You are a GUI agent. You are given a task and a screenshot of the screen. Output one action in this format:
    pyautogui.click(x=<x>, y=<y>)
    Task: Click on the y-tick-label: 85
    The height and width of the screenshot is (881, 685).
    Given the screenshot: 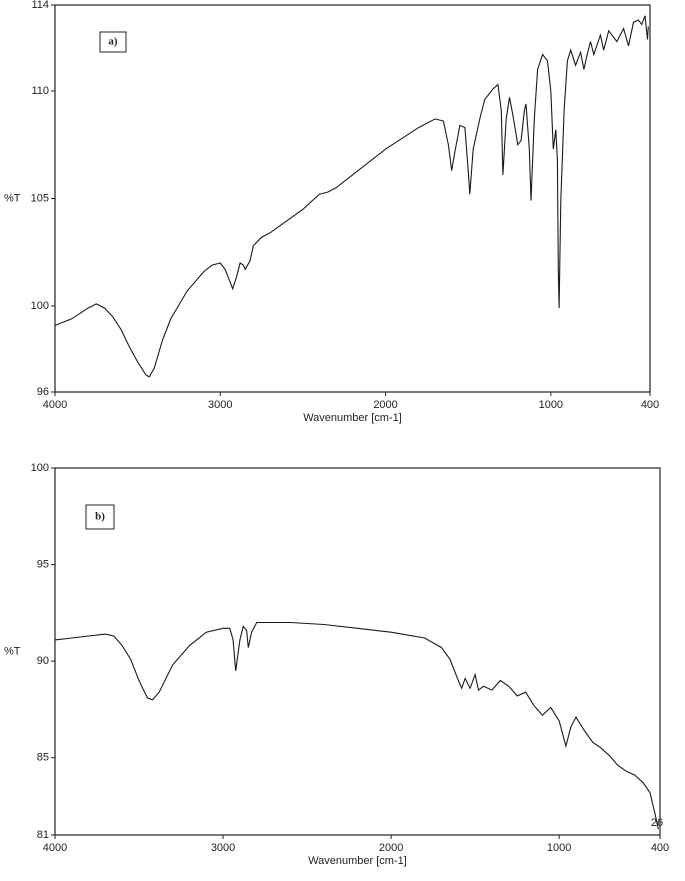 What is the action you would take?
    pyautogui.click(x=43, y=758)
    